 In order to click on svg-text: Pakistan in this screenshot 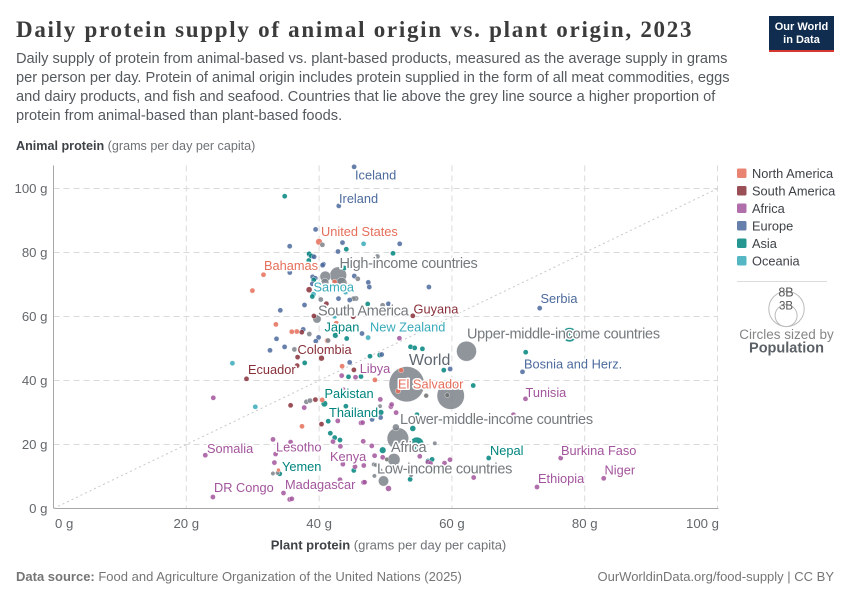, I will do `click(349, 393)`.